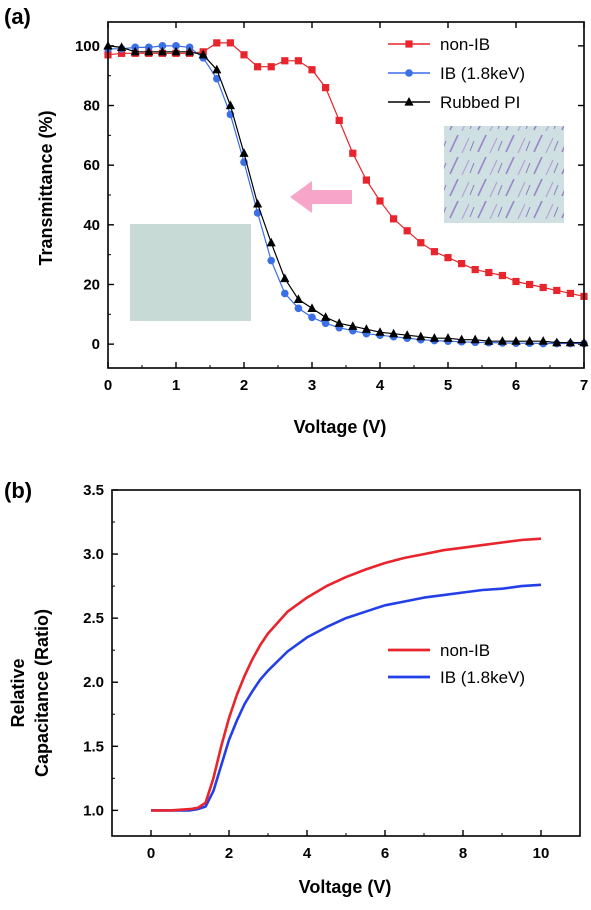 The height and width of the screenshot is (910, 591). Describe the element at coordinates (93, 810) in the screenshot. I see `panel-b-ytick-label: 1.0` at that location.